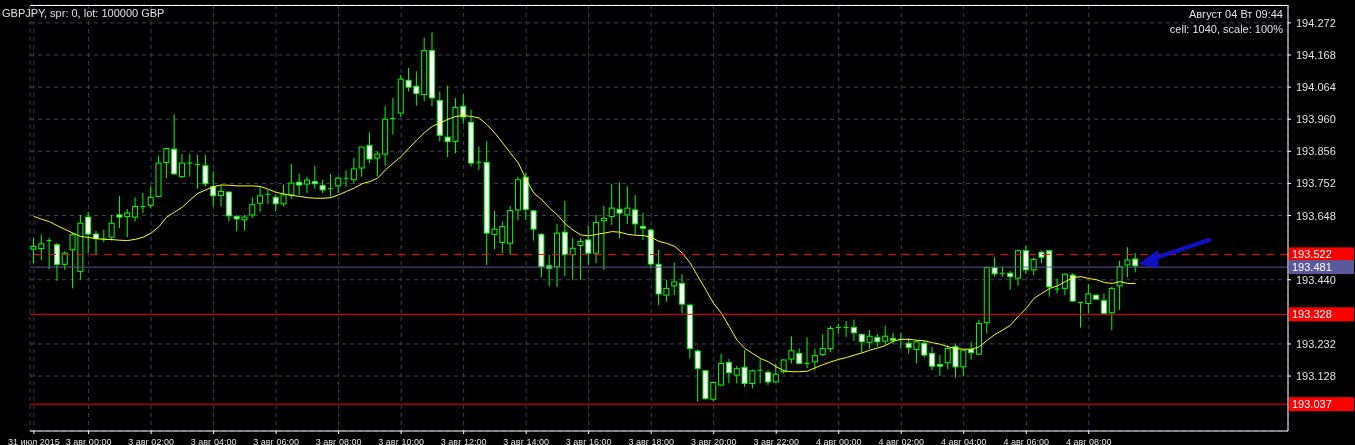 This screenshot has width=1355, height=445. What do you see at coordinates (1235, 14) in the screenshot?
I see `text: Август 04 Вт 09:44` at bounding box center [1235, 14].